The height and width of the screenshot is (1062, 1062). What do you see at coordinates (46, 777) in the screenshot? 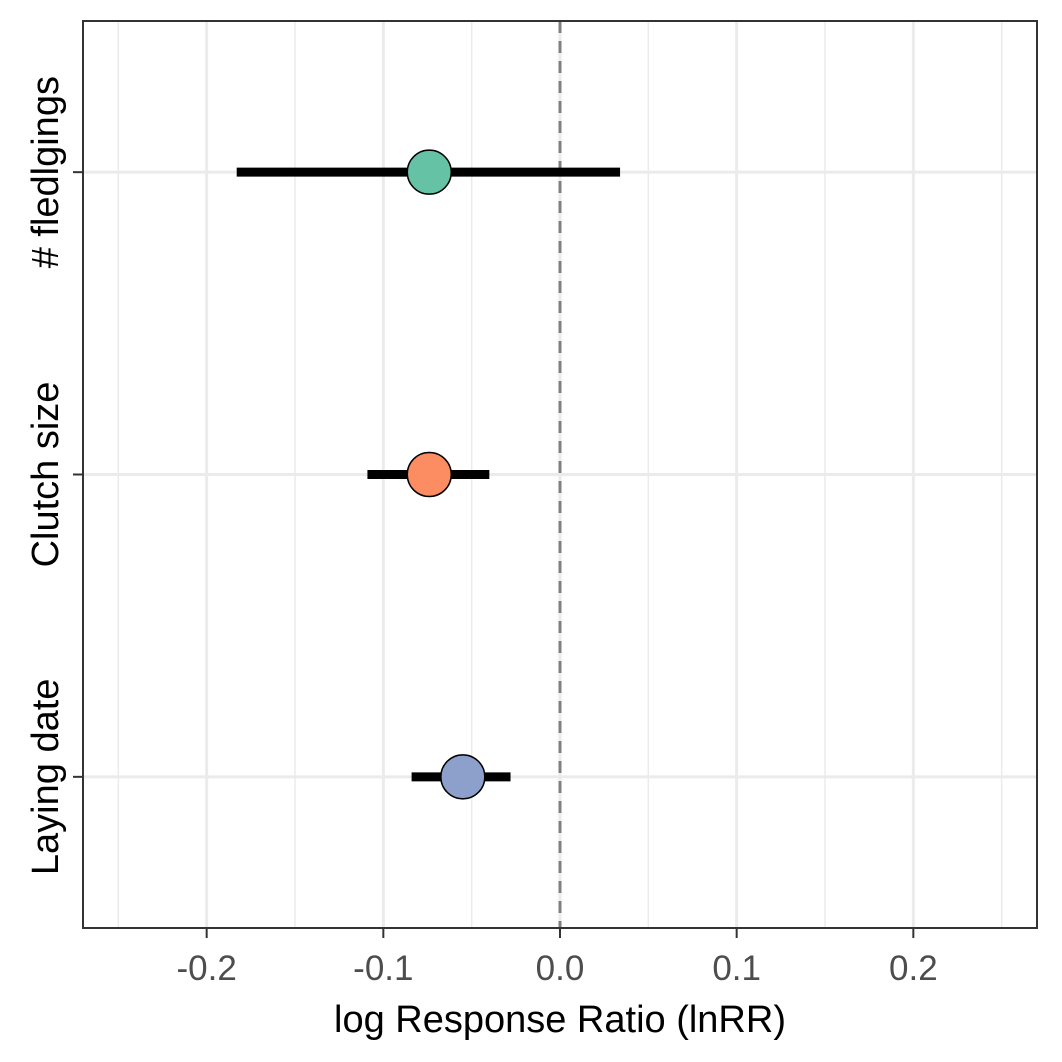
I see `y-tick-label: Laying date` at bounding box center [46, 777].